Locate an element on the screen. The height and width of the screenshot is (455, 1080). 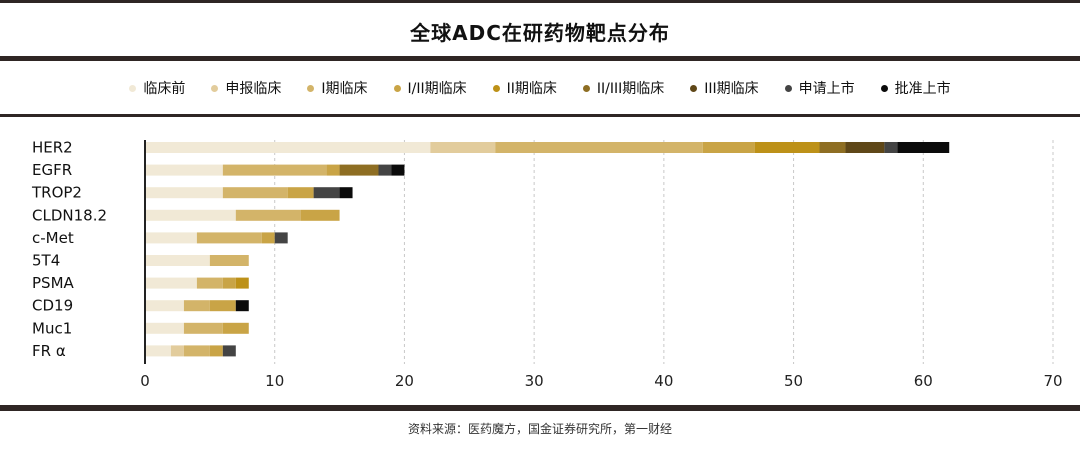
x-tick-label: 10 is located at coordinates (274, 381).